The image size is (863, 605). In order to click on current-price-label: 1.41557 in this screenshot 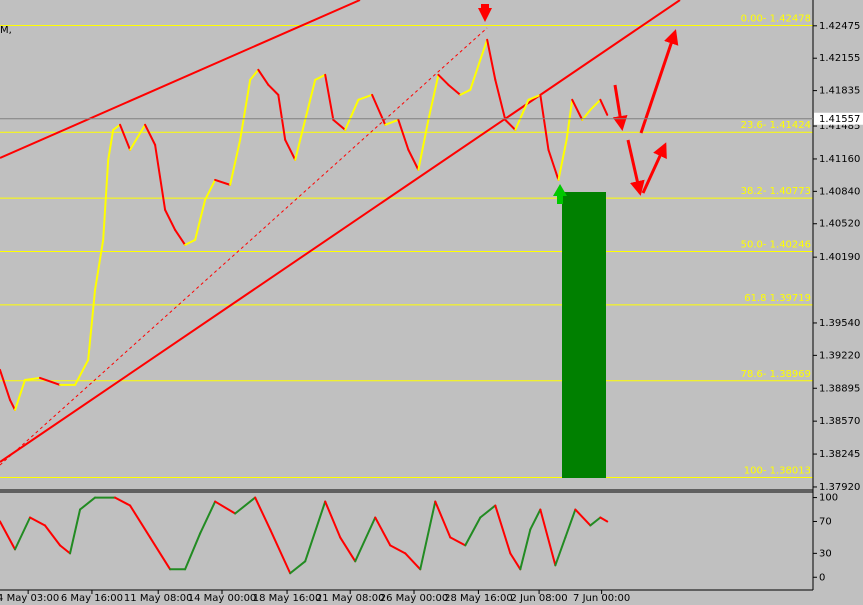, I will do `click(839, 119)`.